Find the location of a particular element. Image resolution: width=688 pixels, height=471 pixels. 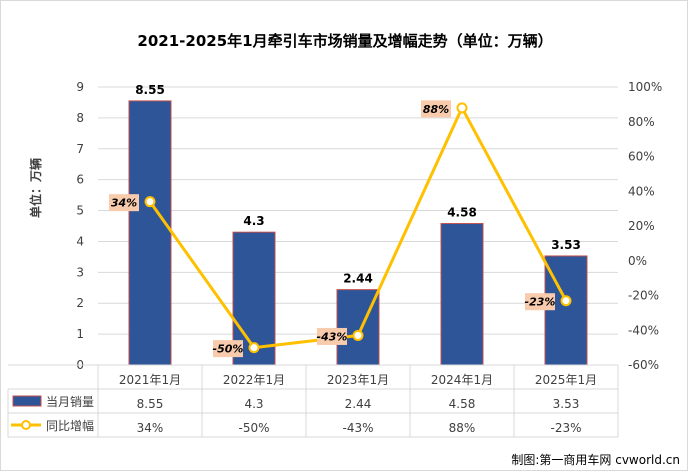

y2-tick-label: 40% is located at coordinates (641, 191).